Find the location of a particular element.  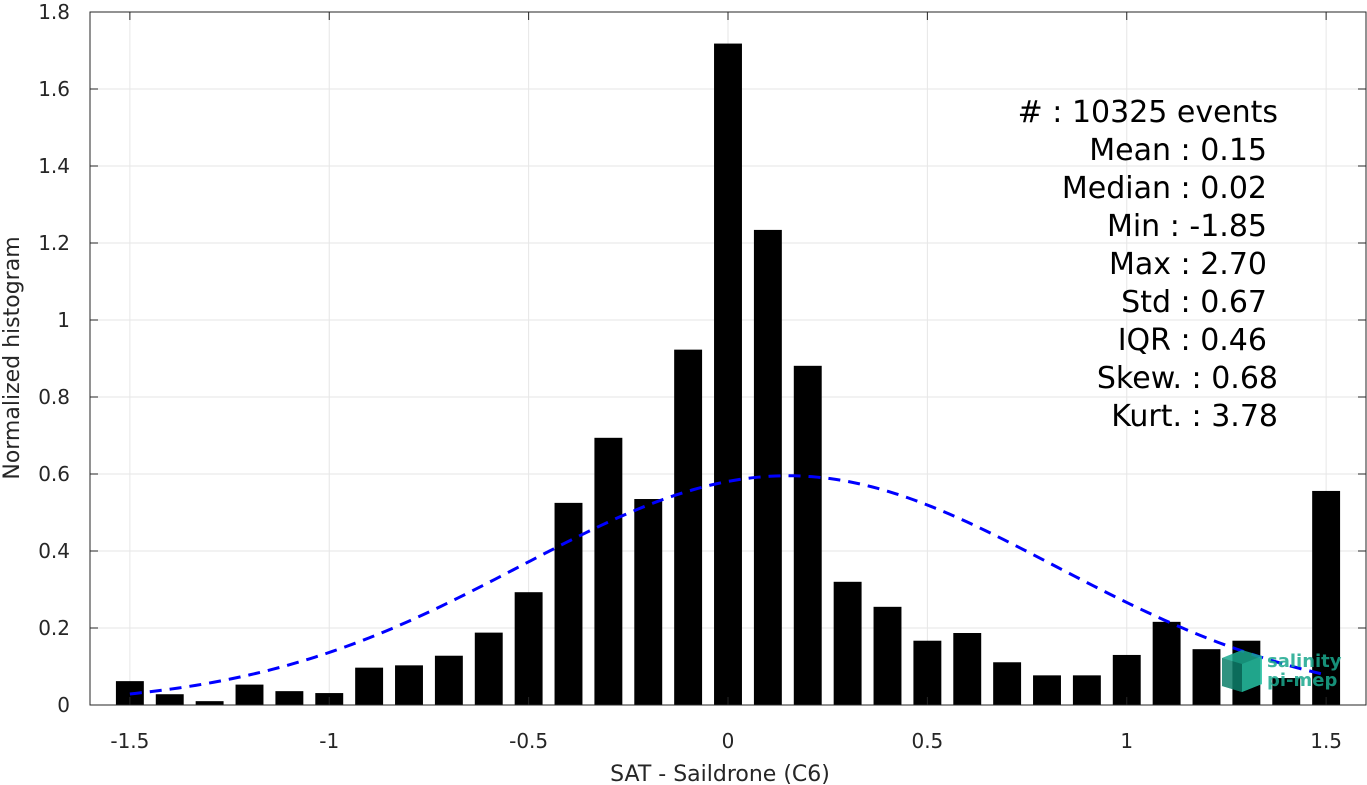

y-tick-label: 1 is located at coordinates (63, 320).